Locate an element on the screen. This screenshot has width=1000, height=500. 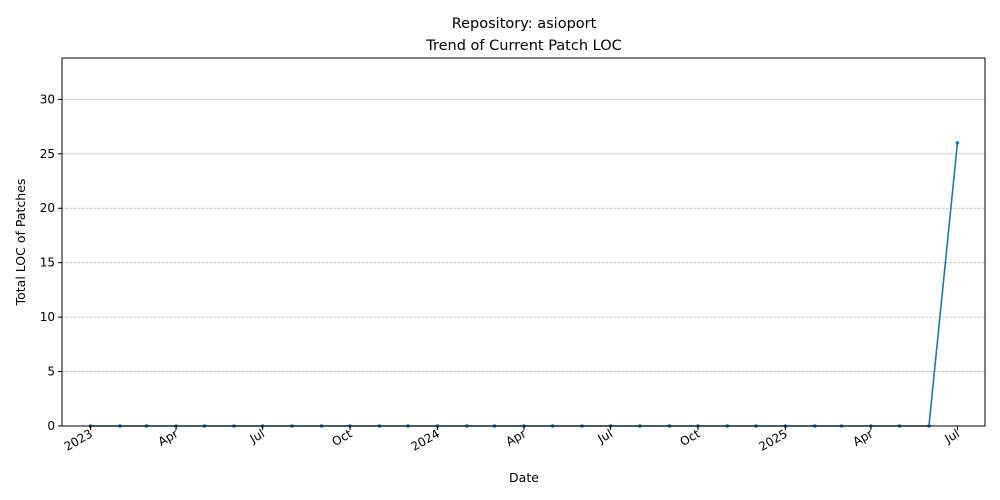
y-tick-label: 25 is located at coordinates (47, 154).